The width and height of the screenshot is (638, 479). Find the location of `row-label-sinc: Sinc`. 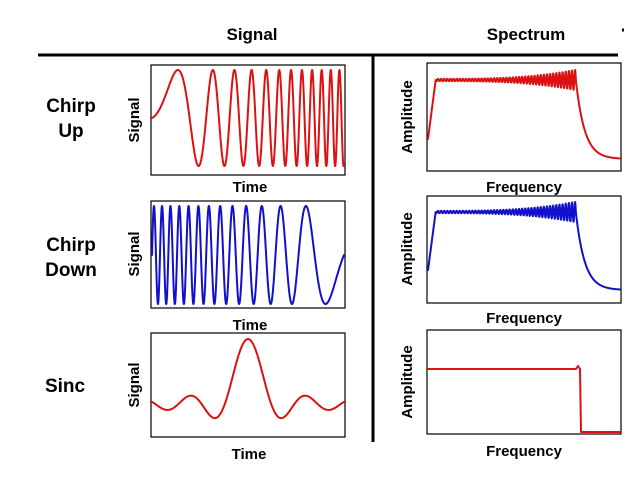

row-label-sinc: Sinc is located at coordinates (65, 386).